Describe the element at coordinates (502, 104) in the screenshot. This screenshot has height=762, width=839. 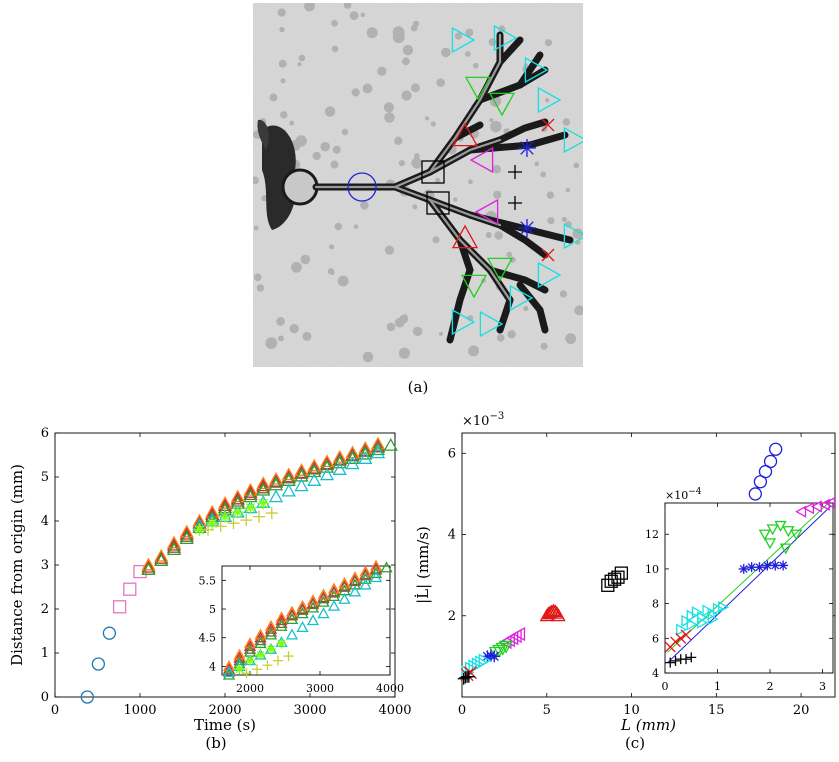
I see `marker-triangle-down` at that location.